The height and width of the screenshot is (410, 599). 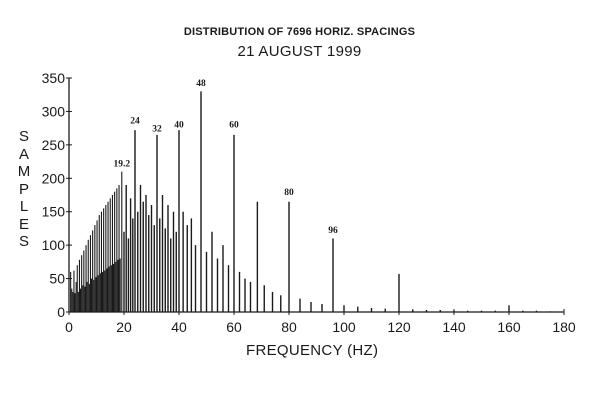 I want to click on x-tick-label: 0, so click(x=69, y=327).